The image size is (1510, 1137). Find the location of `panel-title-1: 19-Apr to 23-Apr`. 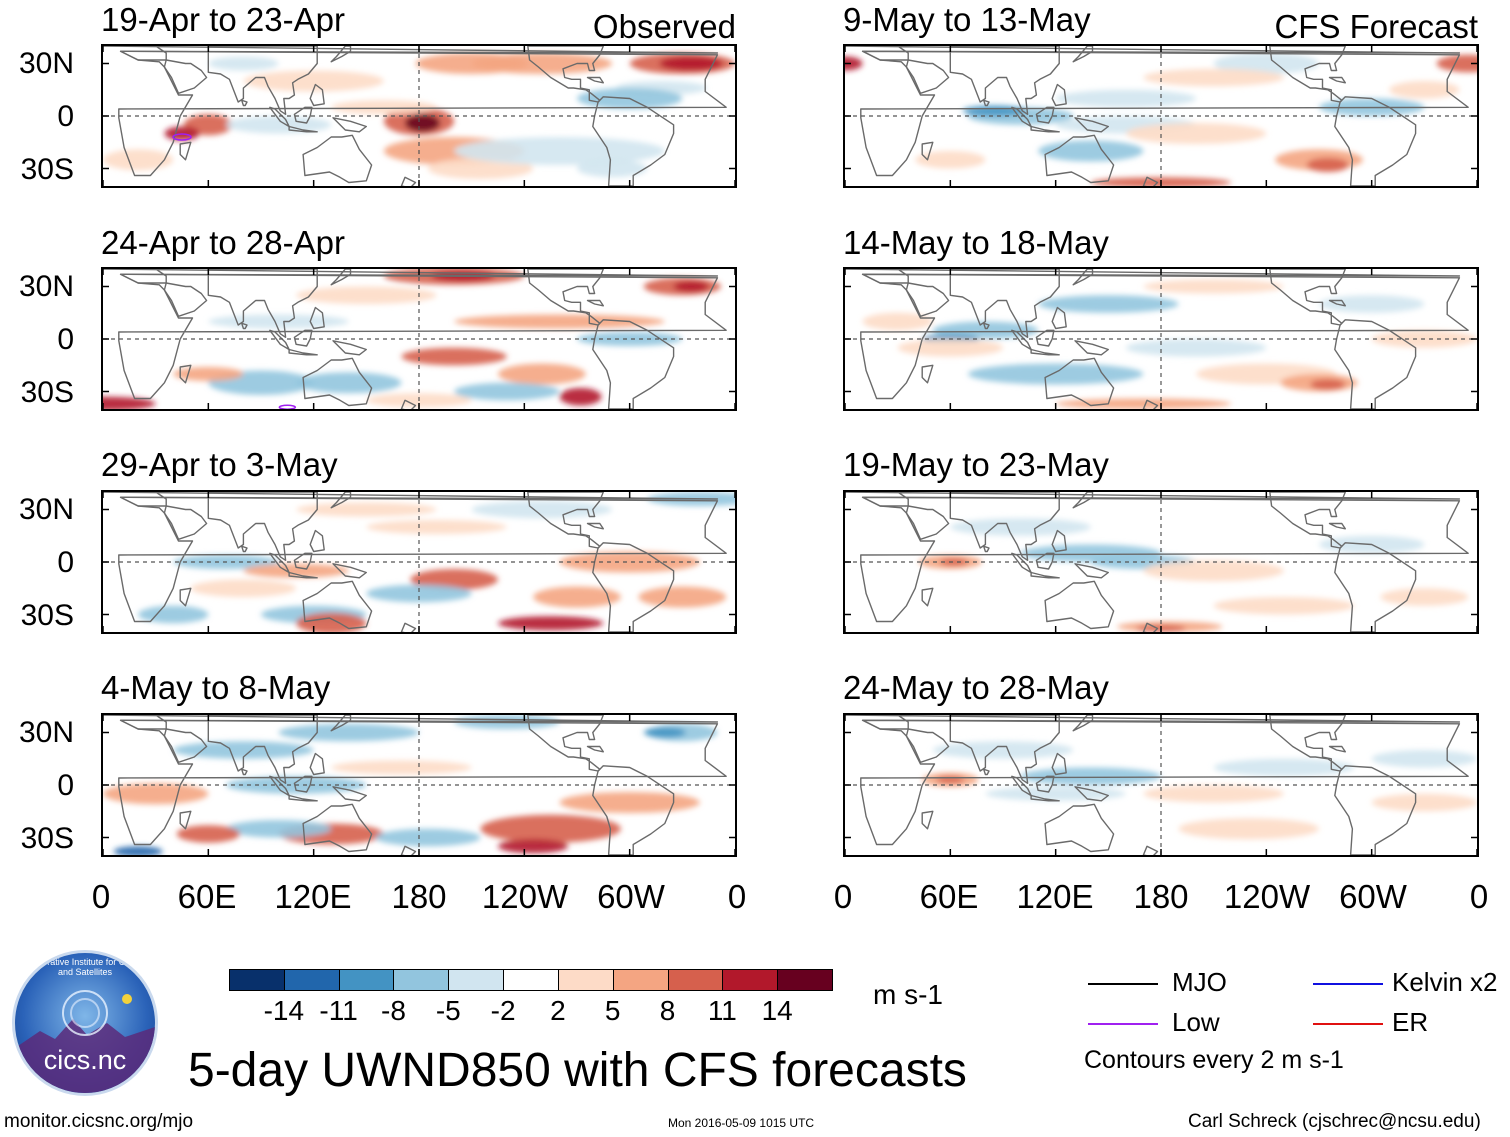

panel-title-1: 19-Apr to 23-Apr is located at coordinates (223, 19).